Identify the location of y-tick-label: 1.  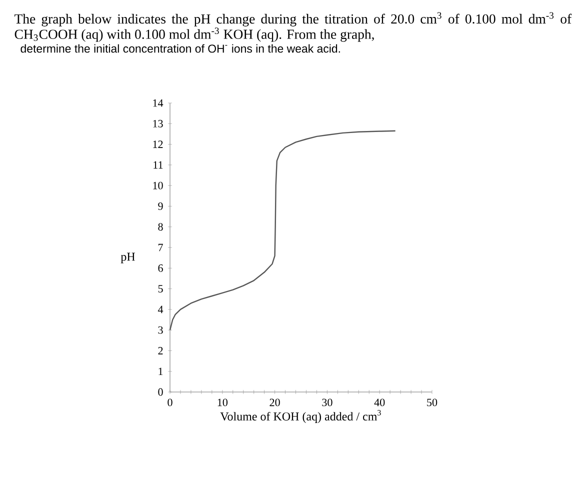
(160, 372).